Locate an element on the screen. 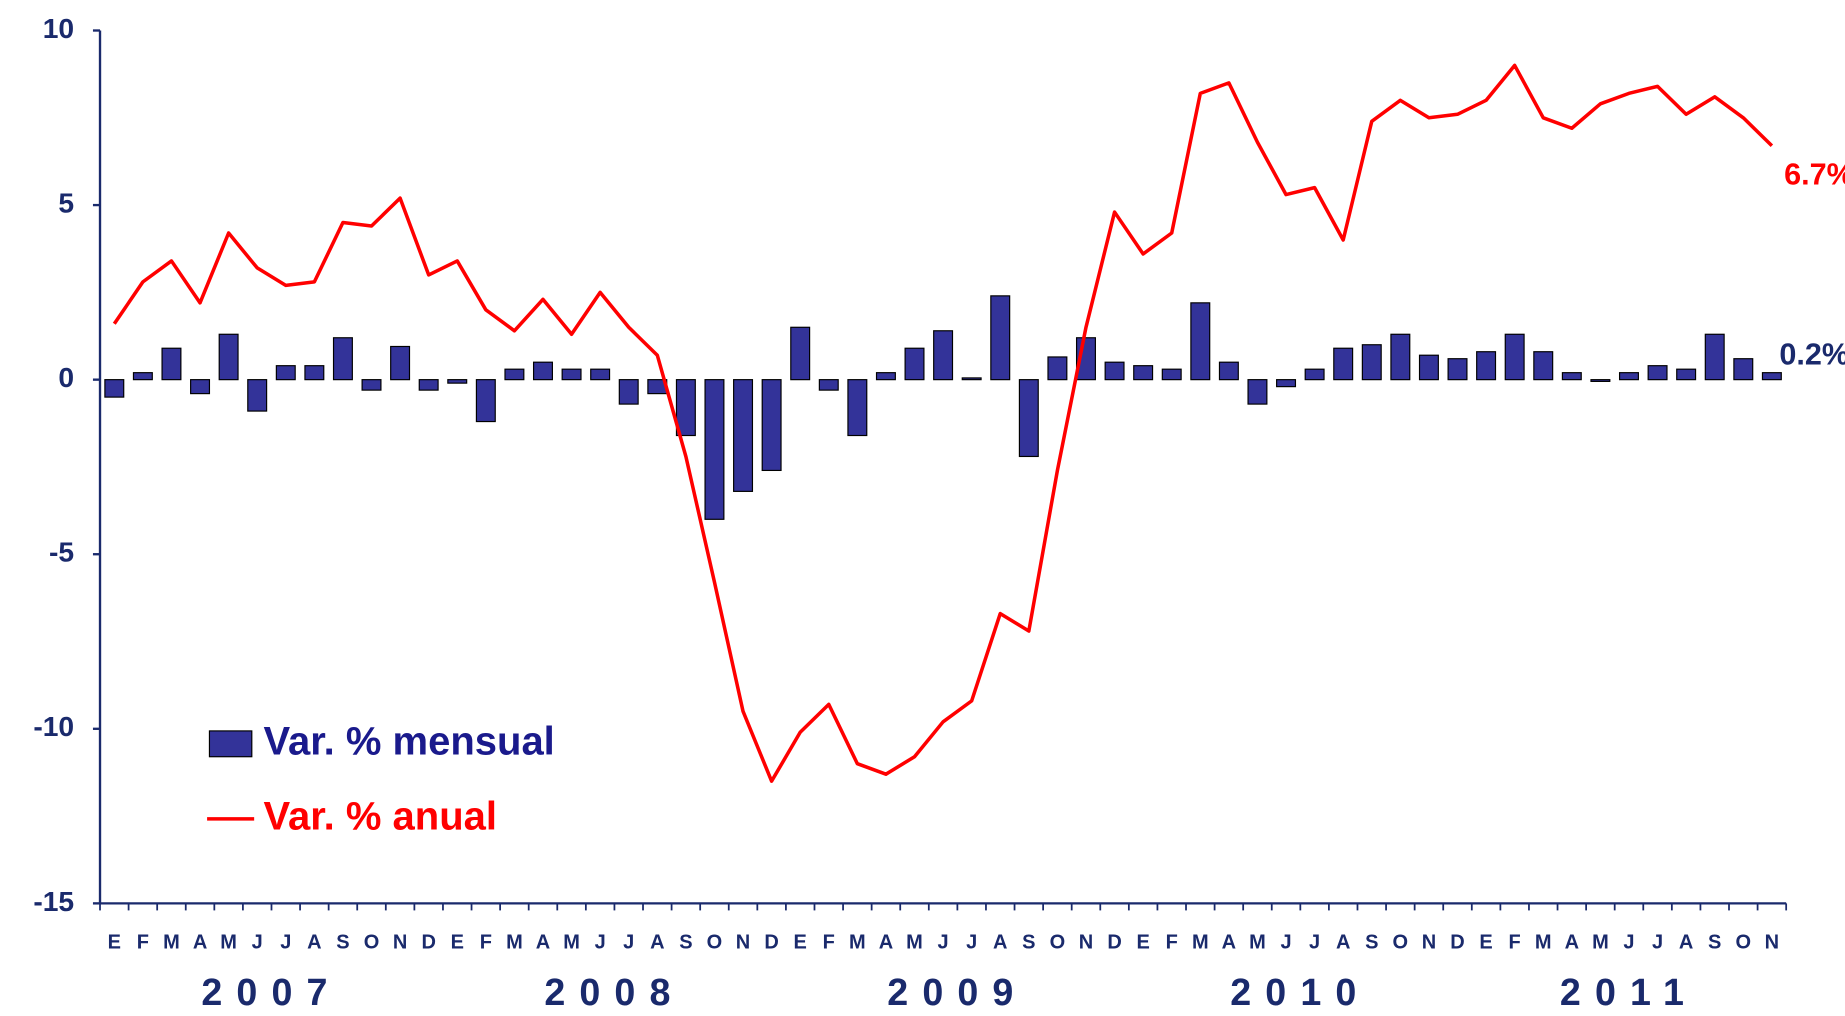 This screenshot has height=1016, width=1845. x-tick-label: D is located at coordinates (1114, 943).